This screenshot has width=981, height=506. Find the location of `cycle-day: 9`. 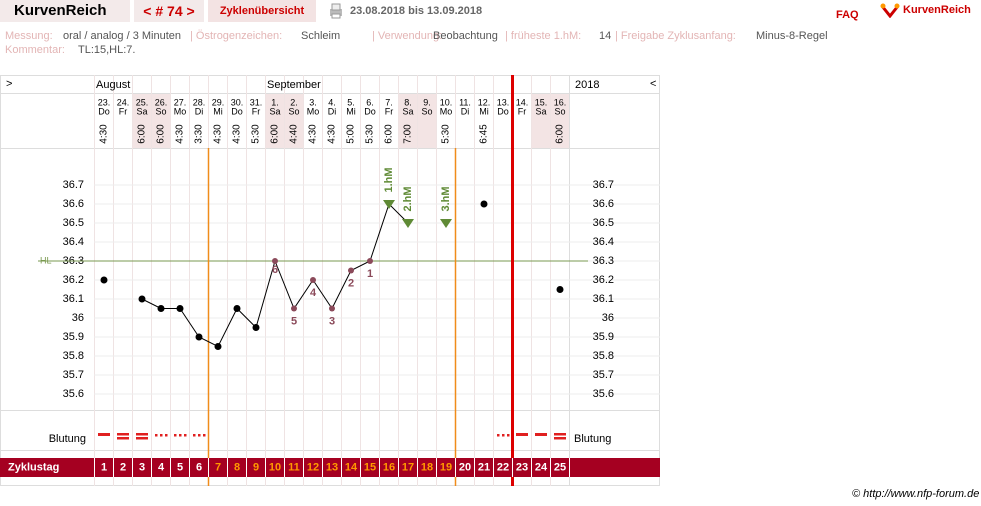

cycle-day: 9 is located at coordinates (256, 467).